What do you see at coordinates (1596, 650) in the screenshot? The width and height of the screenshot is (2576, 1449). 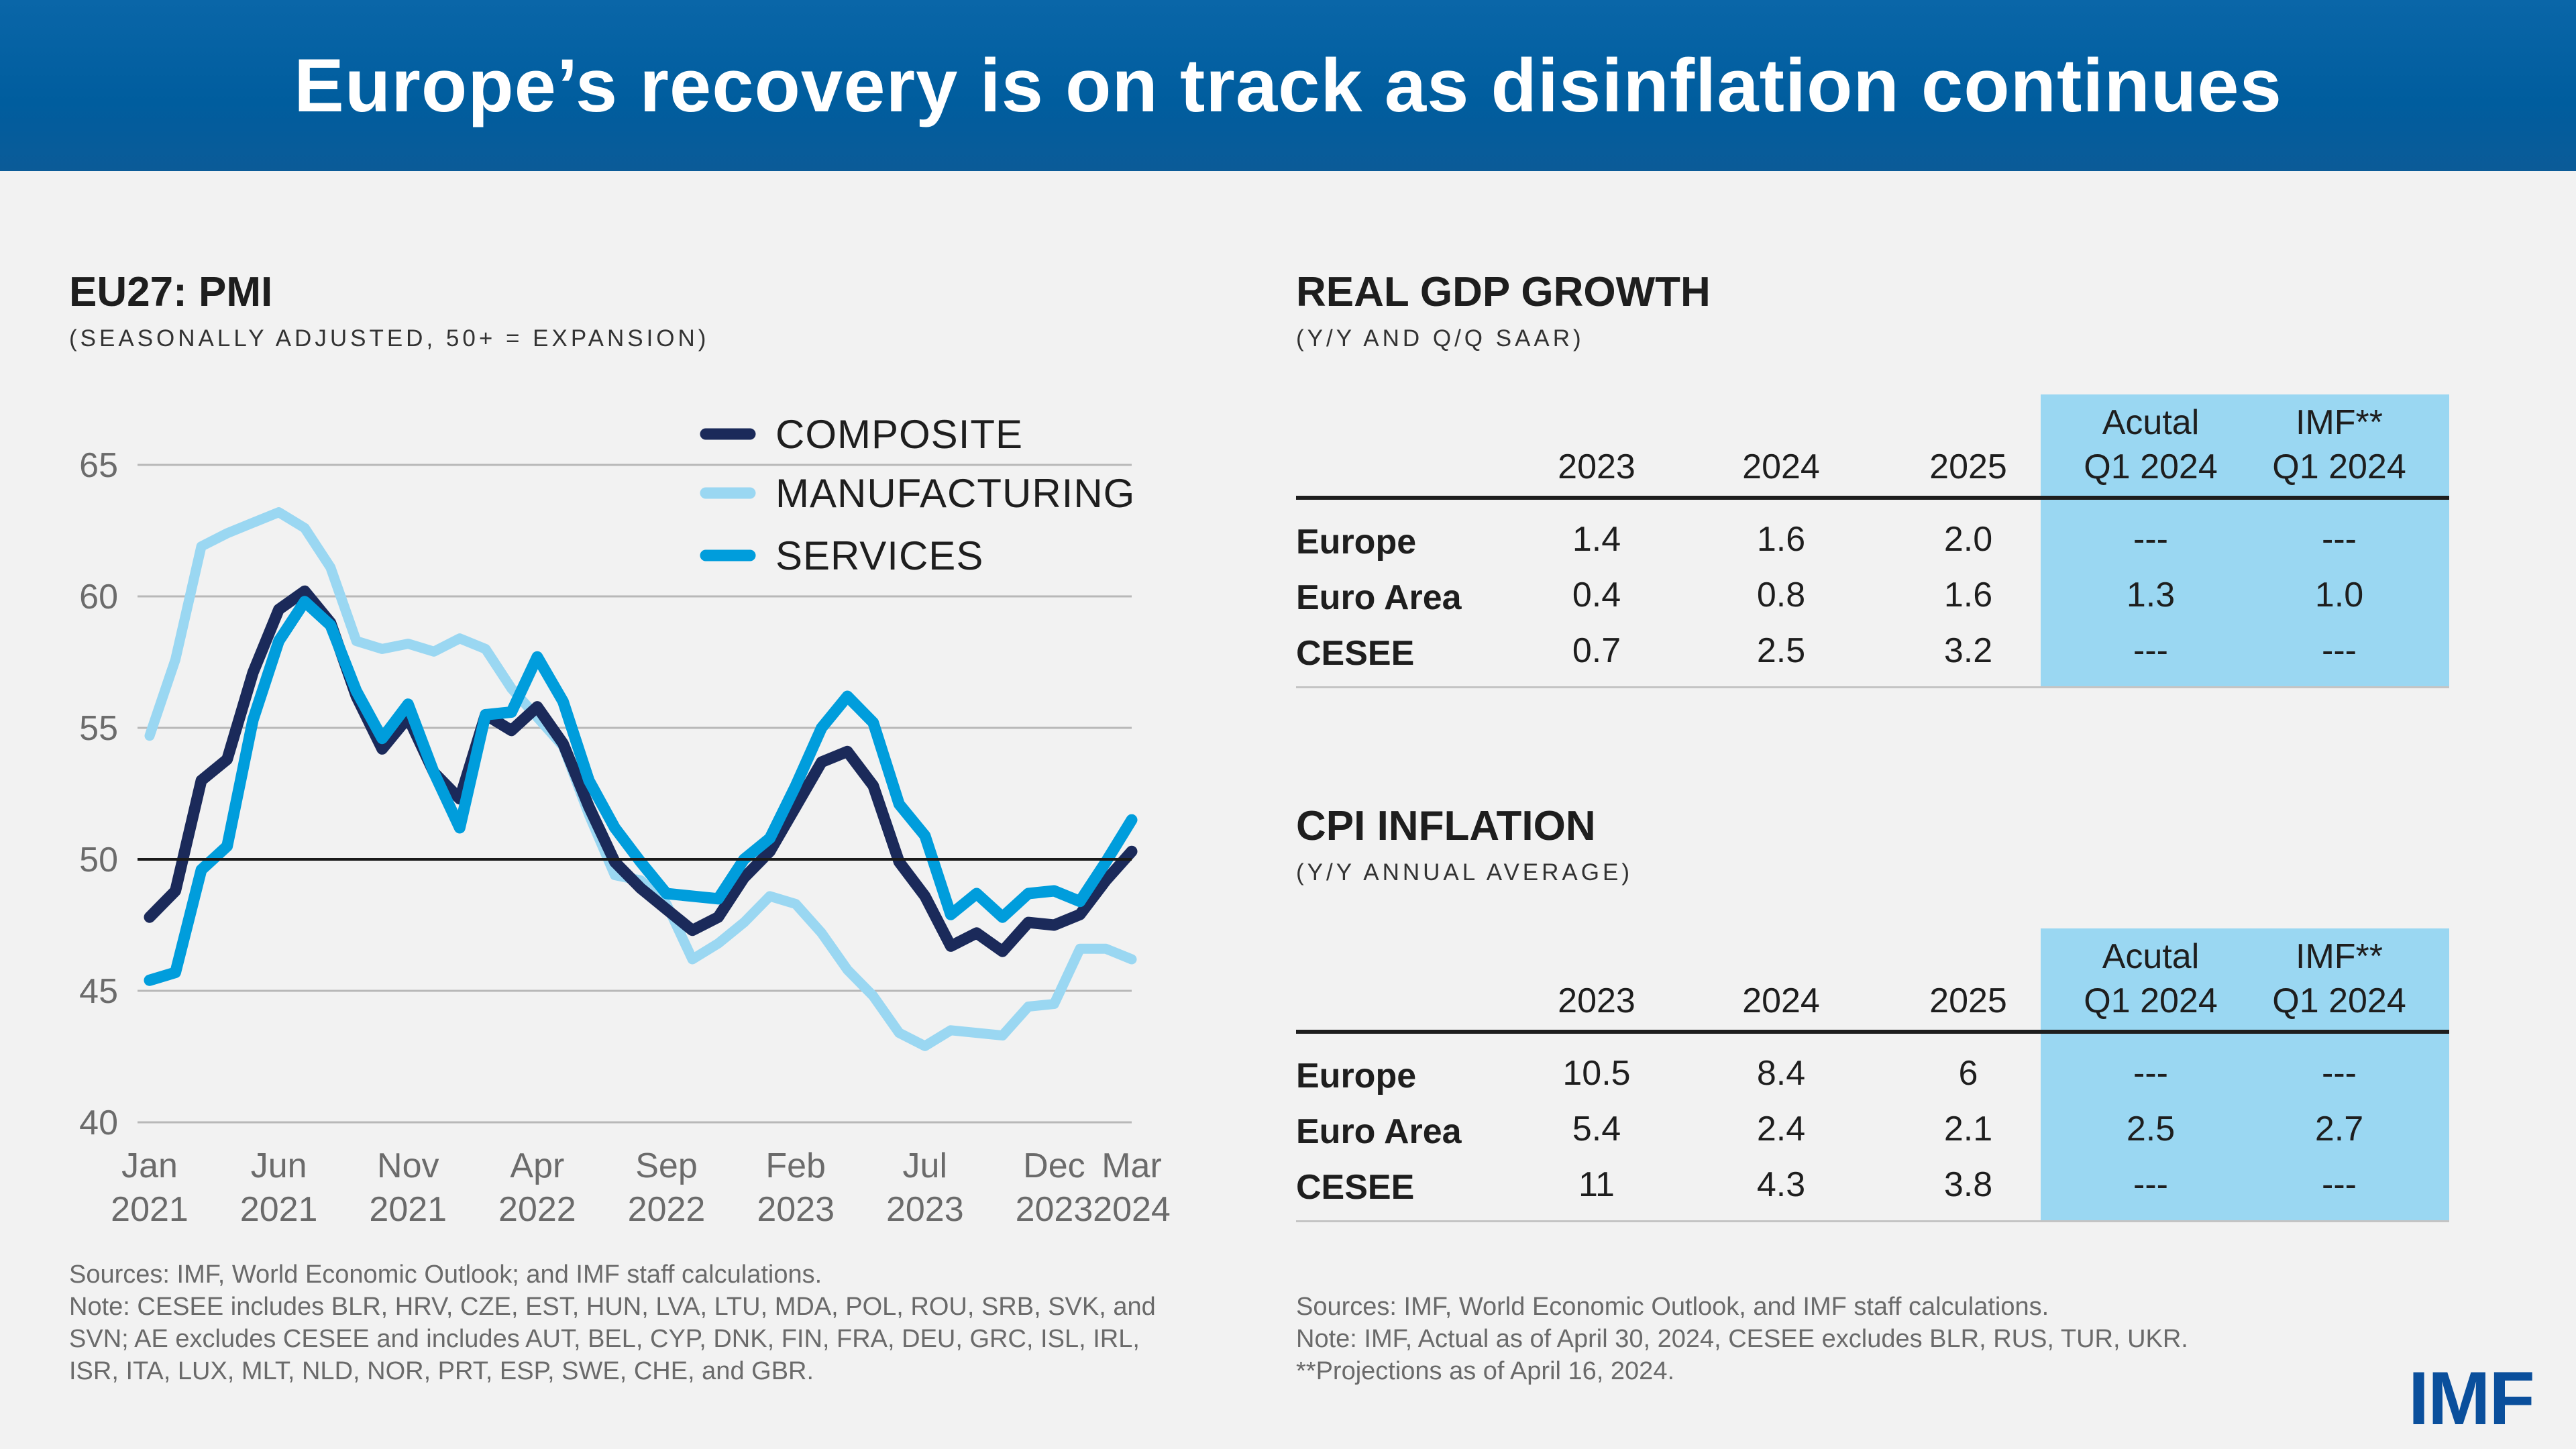 I see `table-cell: 0.7` at bounding box center [1596, 650].